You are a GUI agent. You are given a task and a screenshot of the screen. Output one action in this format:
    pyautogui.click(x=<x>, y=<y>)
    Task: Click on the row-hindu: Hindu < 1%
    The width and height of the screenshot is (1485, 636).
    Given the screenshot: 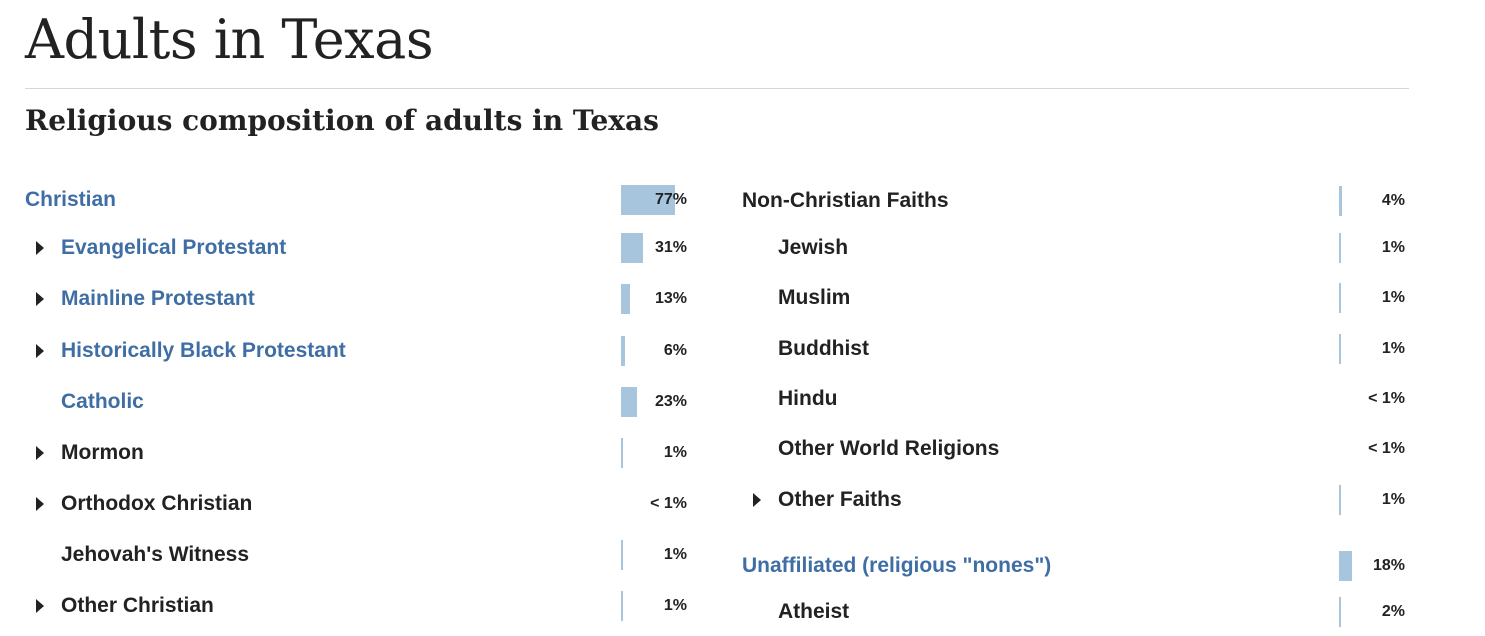 What is the action you would take?
    pyautogui.click(x=1074, y=399)
    